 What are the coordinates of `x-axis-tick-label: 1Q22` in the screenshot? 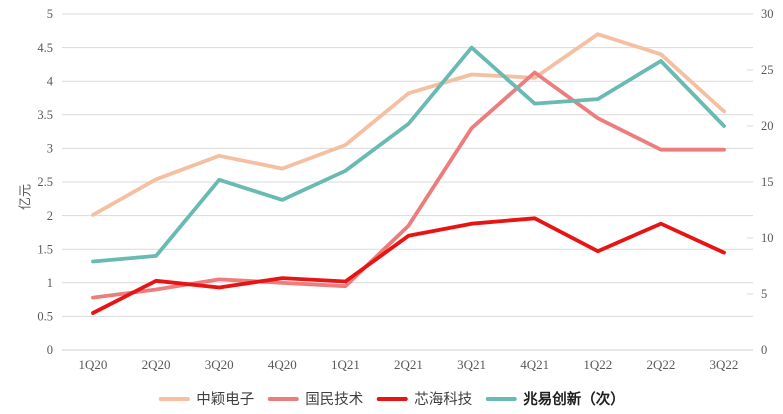 It's located at (597, 364).